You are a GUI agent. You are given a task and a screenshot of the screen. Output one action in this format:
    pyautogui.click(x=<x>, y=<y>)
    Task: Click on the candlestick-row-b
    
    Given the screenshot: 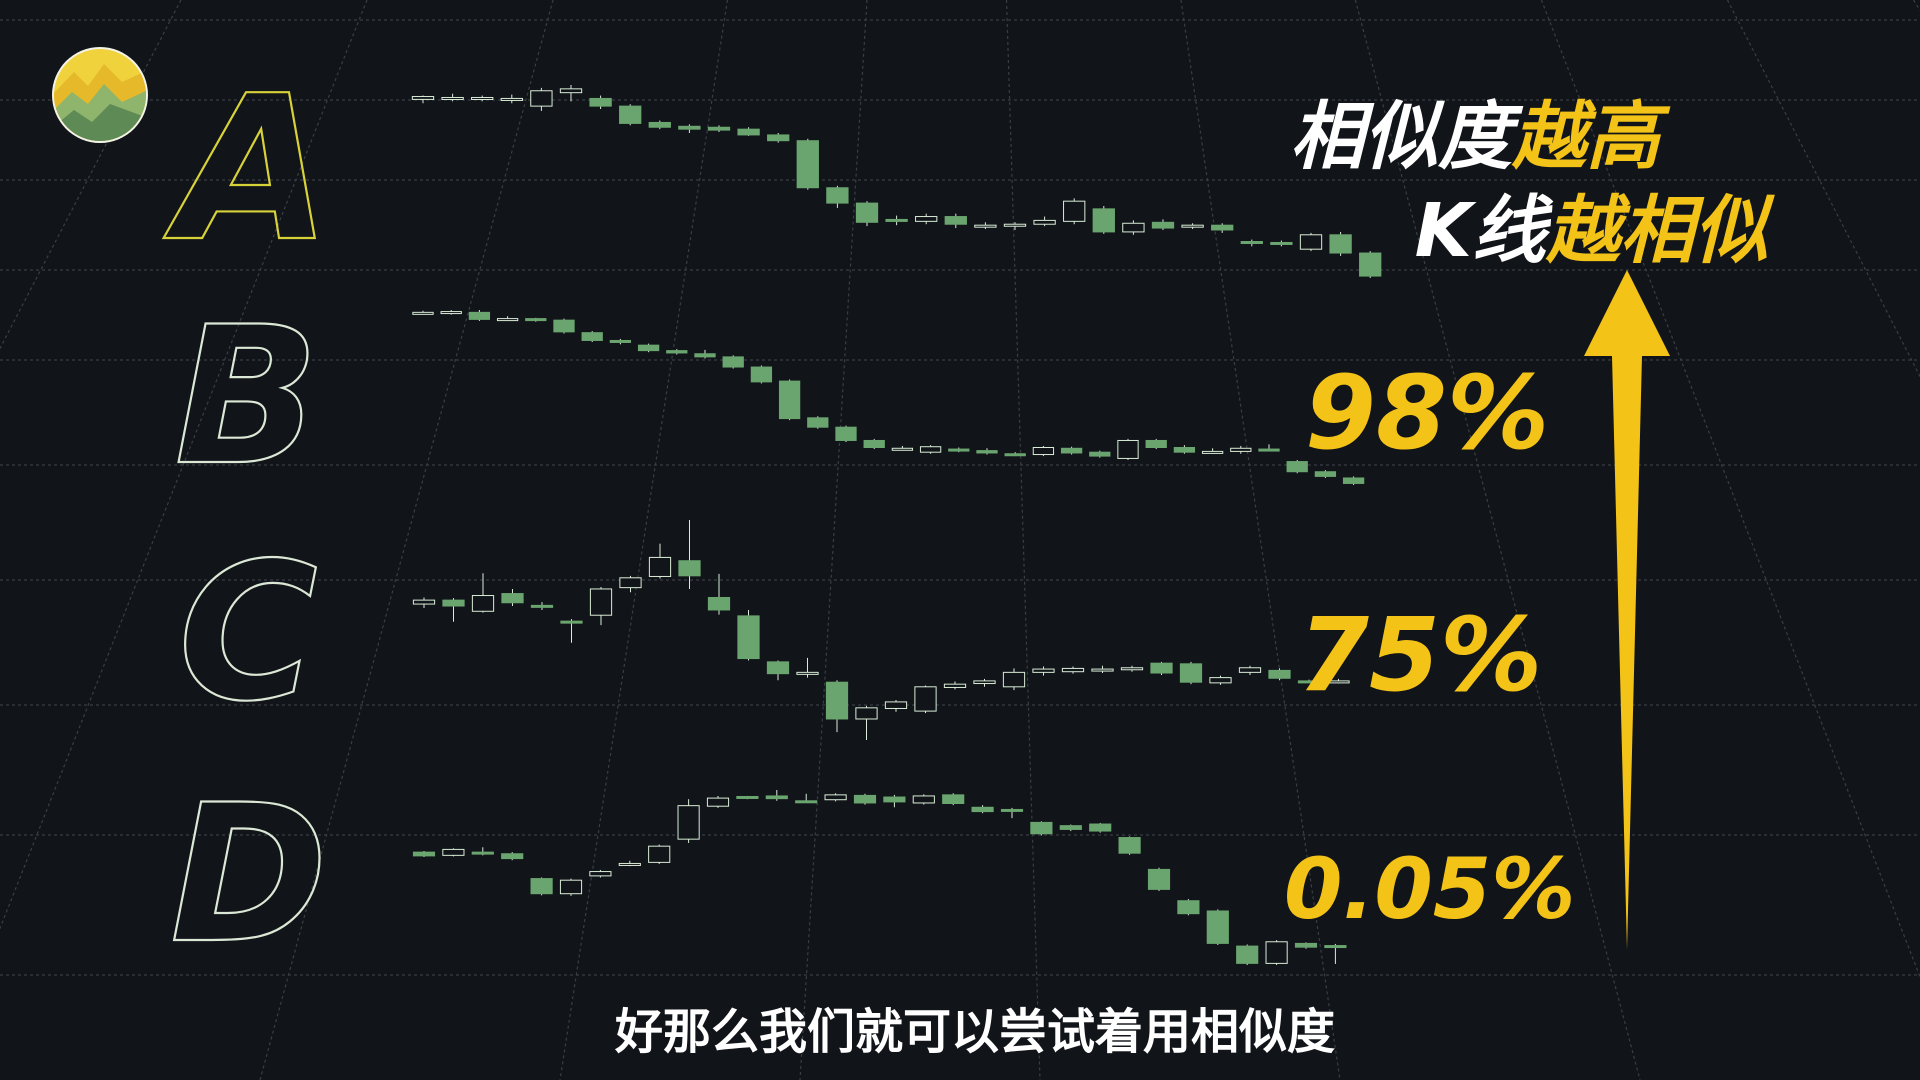 What is the action you would take?
    pyautogui.click(x=888, y=397)
    